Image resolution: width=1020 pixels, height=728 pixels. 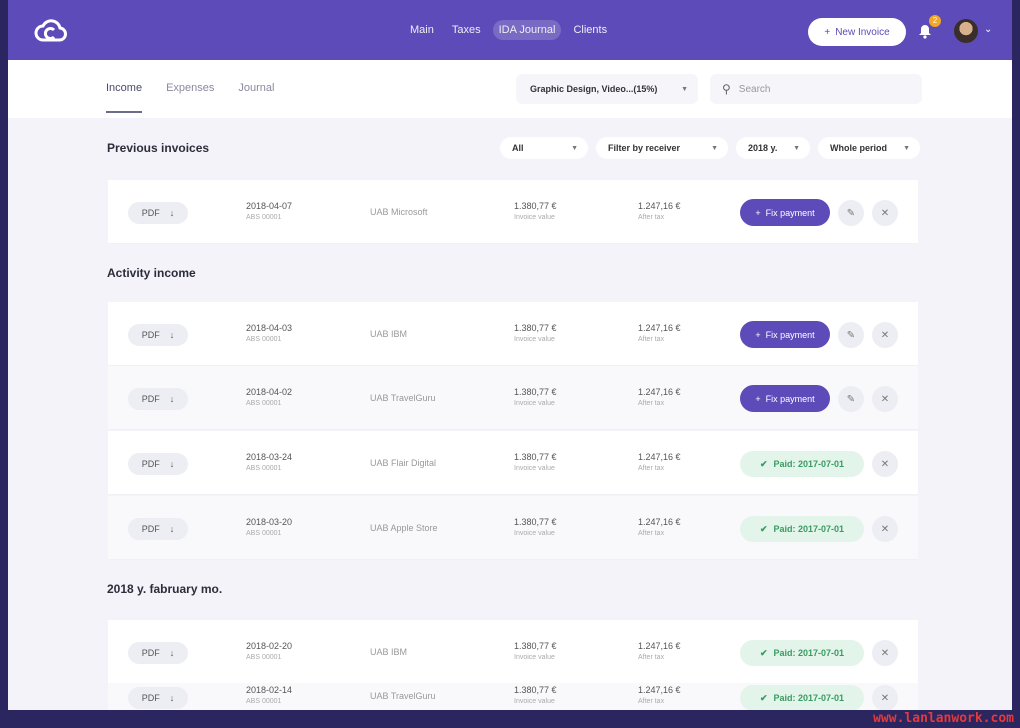 I want to click on paid-label: Paid: 2017-07-01, so click(x=809, y=653).